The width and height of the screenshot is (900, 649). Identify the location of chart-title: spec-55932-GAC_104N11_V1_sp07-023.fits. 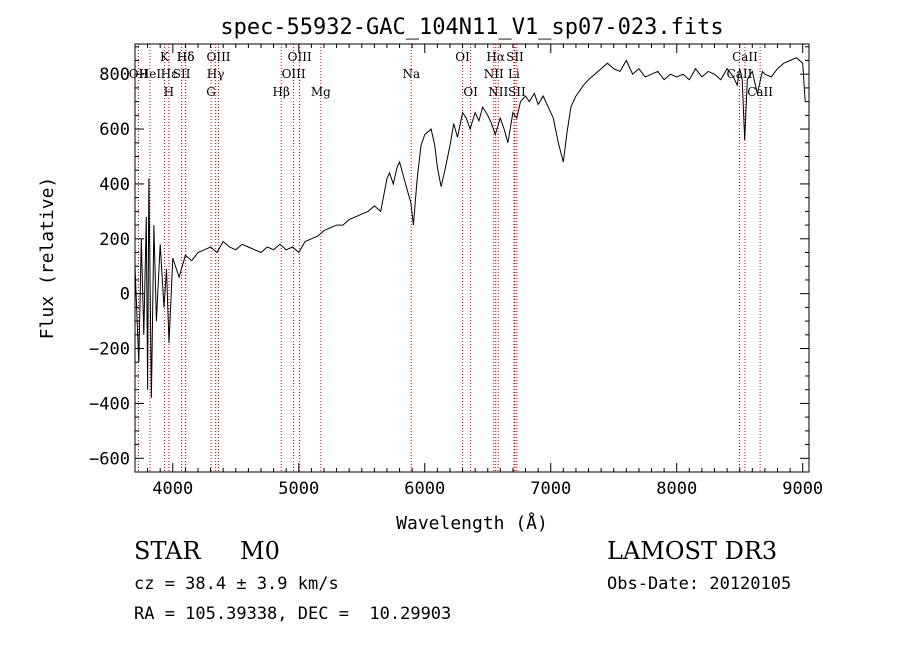
(471, 27).